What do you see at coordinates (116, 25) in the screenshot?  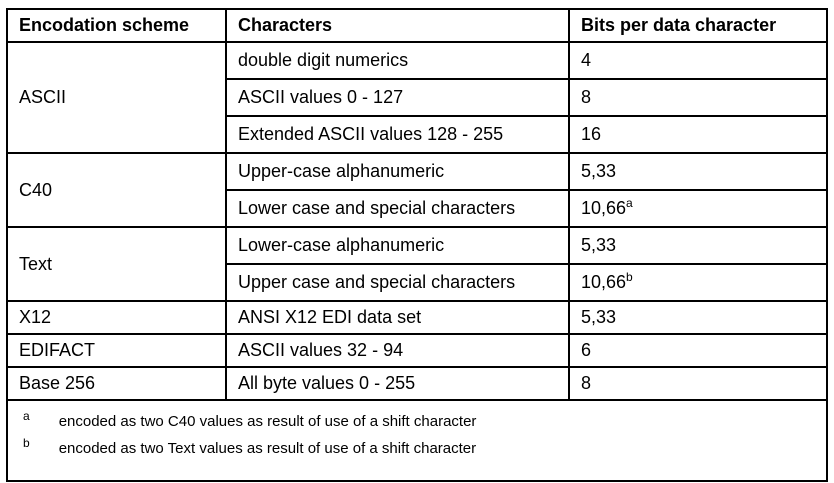 I see `col-header-encodation-scheme: Encodation scheme` at bounding box center [116, 25].